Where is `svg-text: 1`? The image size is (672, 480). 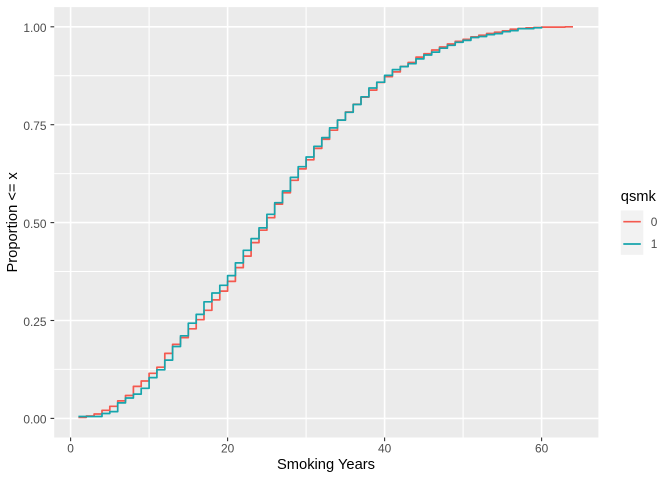 svg-text: 1 is located at coordinates (654, 244).